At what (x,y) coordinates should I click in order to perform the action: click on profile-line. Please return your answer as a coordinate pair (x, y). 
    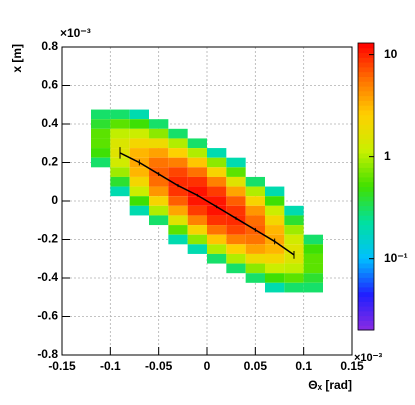
    Looking at the image, I should click on (207, 204).